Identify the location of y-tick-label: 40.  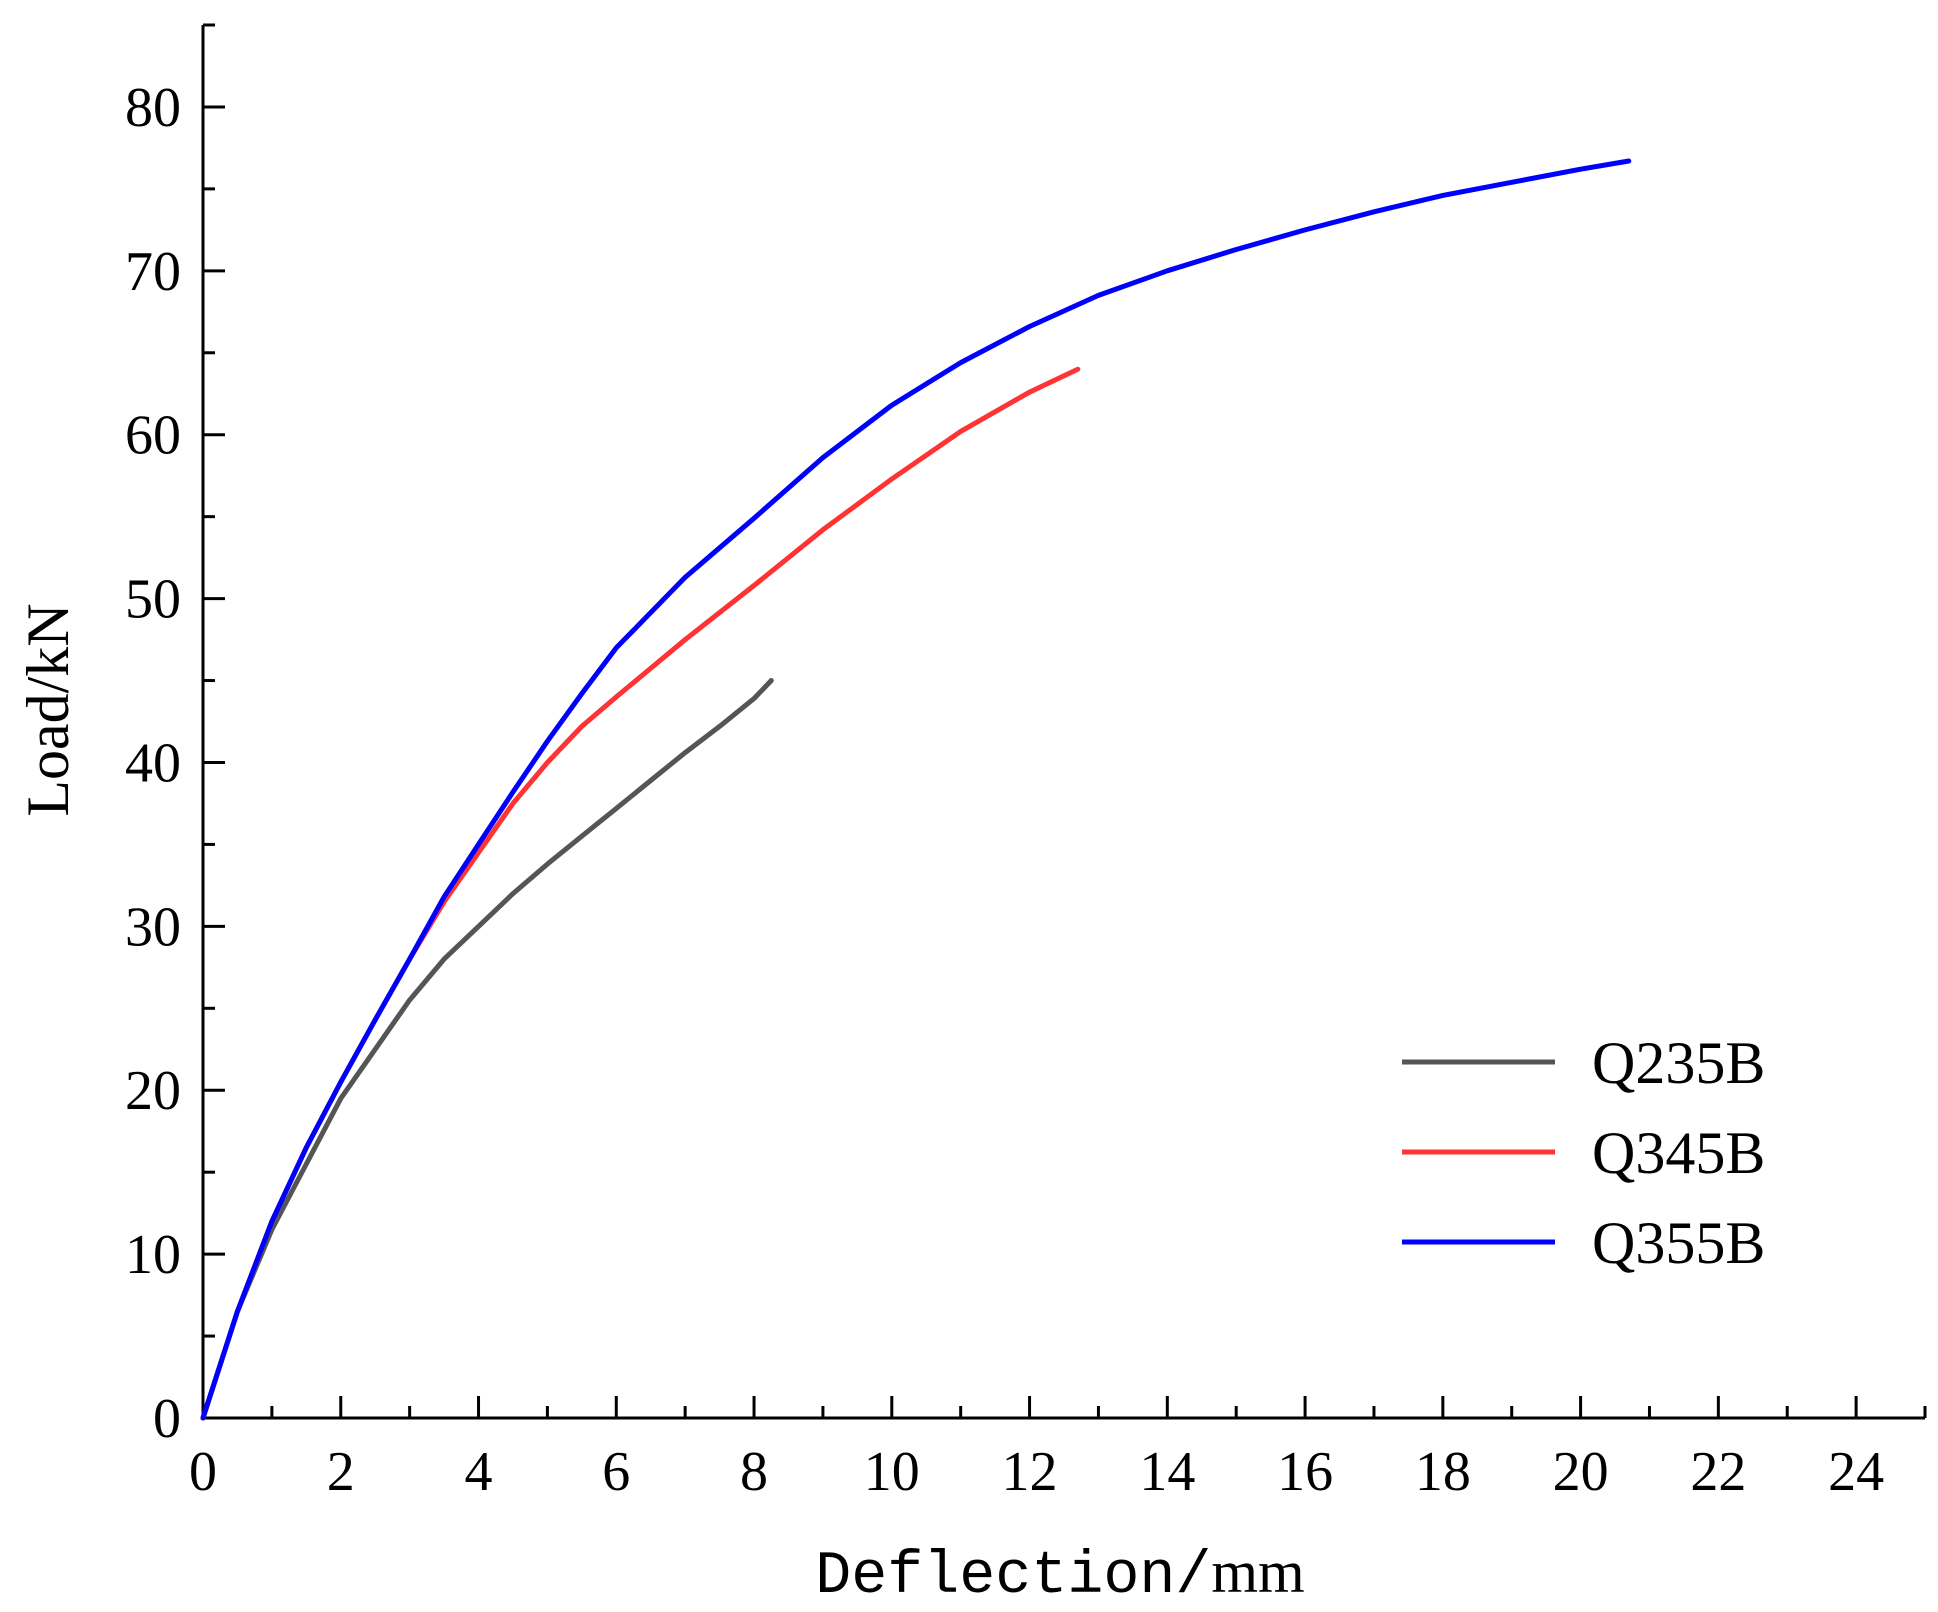
(153, 763).